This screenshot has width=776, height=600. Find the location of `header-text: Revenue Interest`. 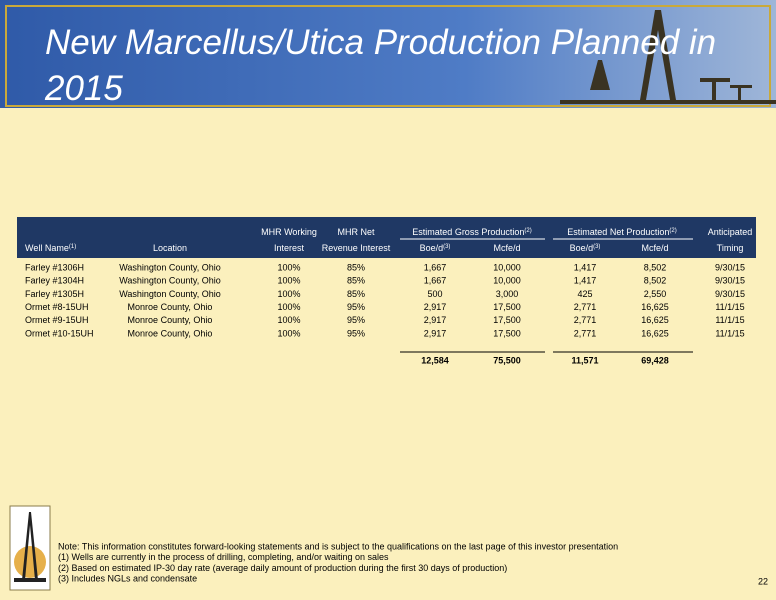

header-text: Revenue Interest is located at coordinates (356, 248).